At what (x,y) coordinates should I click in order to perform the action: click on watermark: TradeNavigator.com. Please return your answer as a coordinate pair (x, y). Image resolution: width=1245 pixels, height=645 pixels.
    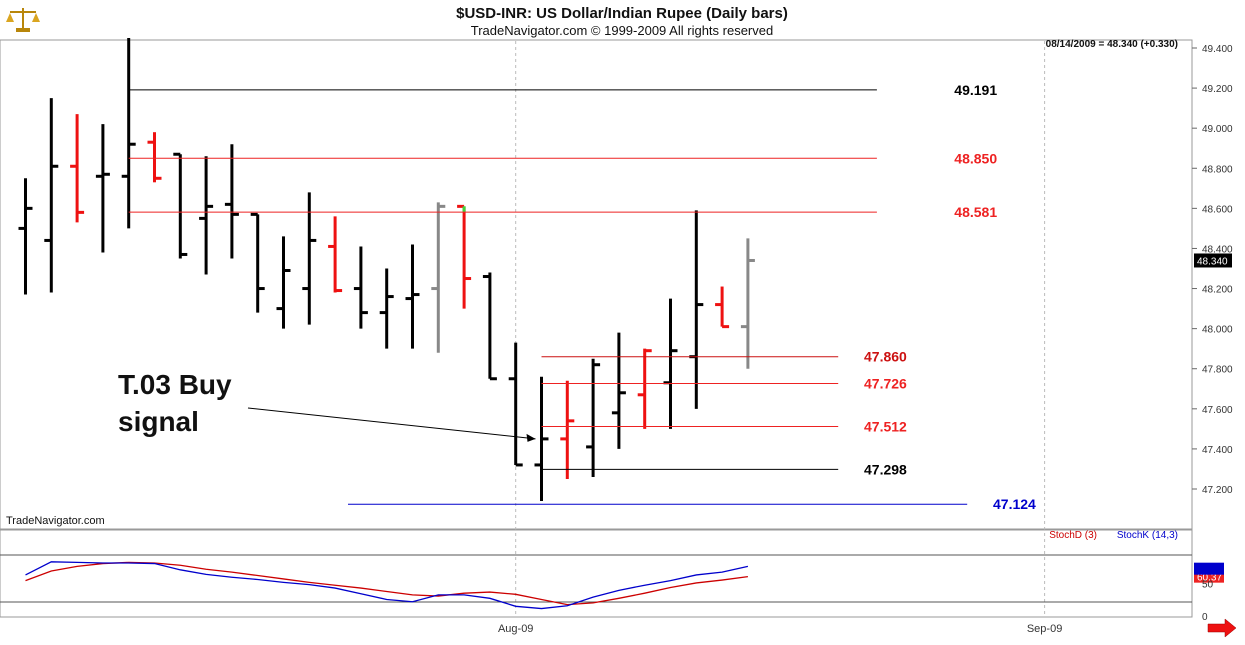
    Looking at the image, I should click on (55, 521).